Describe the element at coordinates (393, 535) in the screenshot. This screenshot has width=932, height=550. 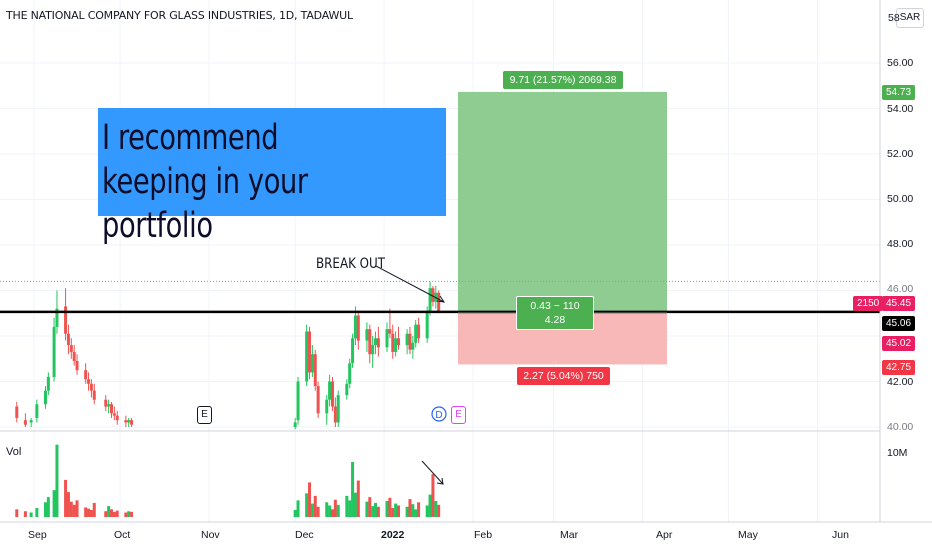
I see `x-tick-2022: 2022` at that location.